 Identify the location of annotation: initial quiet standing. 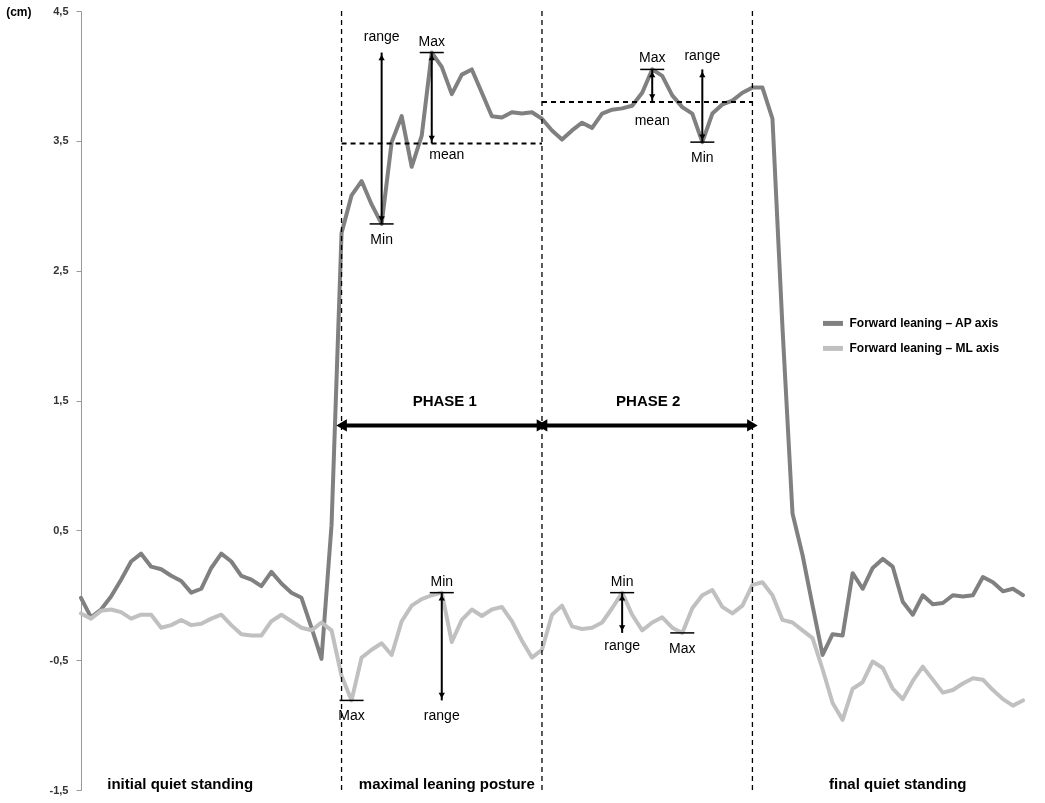
(180, 783).